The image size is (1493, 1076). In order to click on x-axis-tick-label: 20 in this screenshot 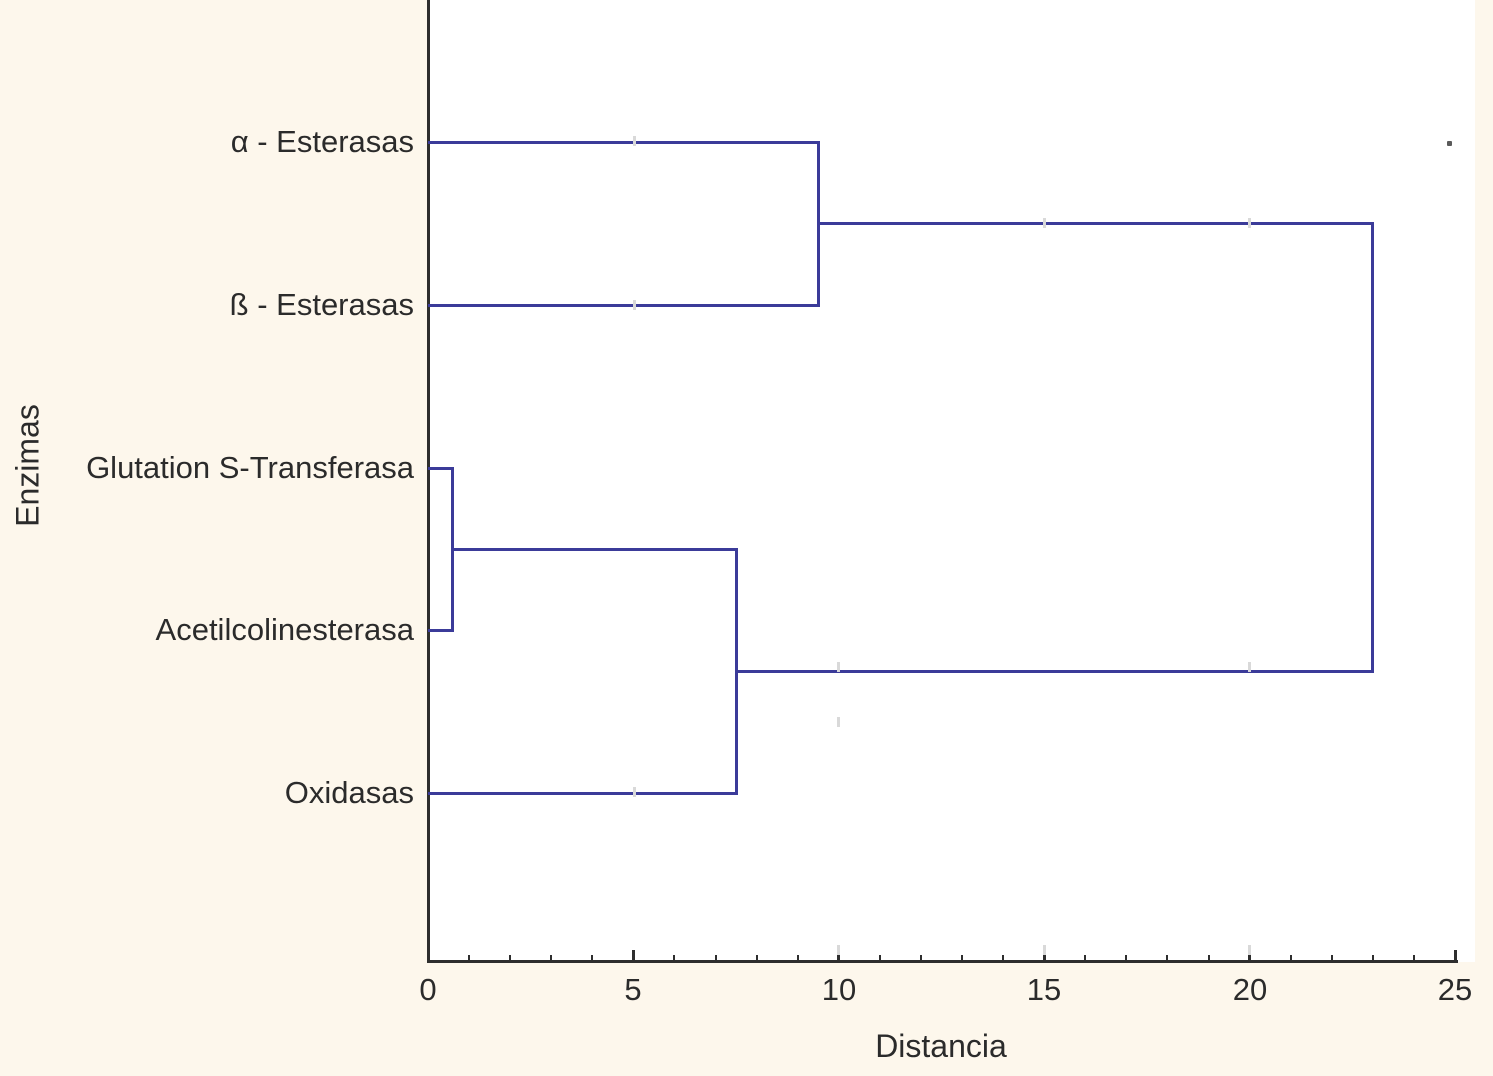, I will do `click(1250, 989)`.